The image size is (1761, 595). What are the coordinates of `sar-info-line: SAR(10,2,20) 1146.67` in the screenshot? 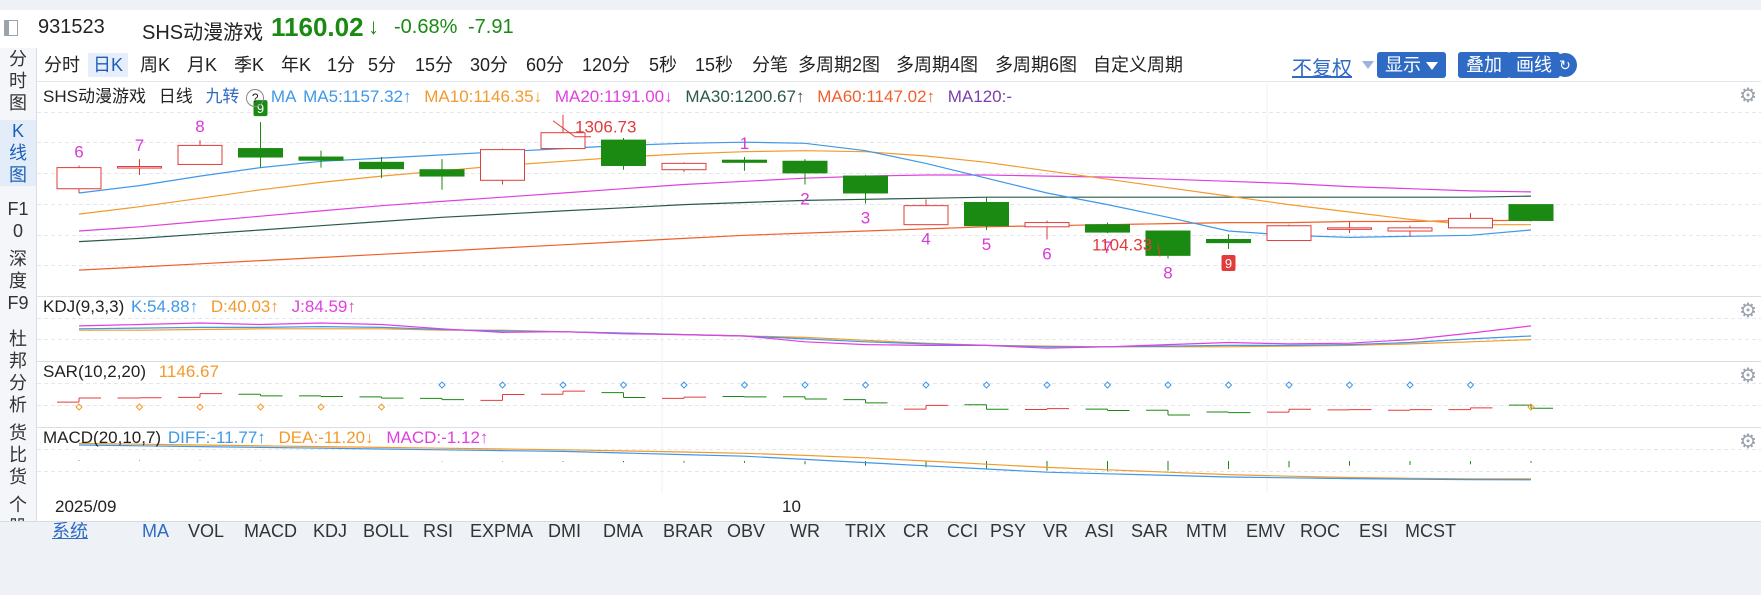 It's located at (135, 372).